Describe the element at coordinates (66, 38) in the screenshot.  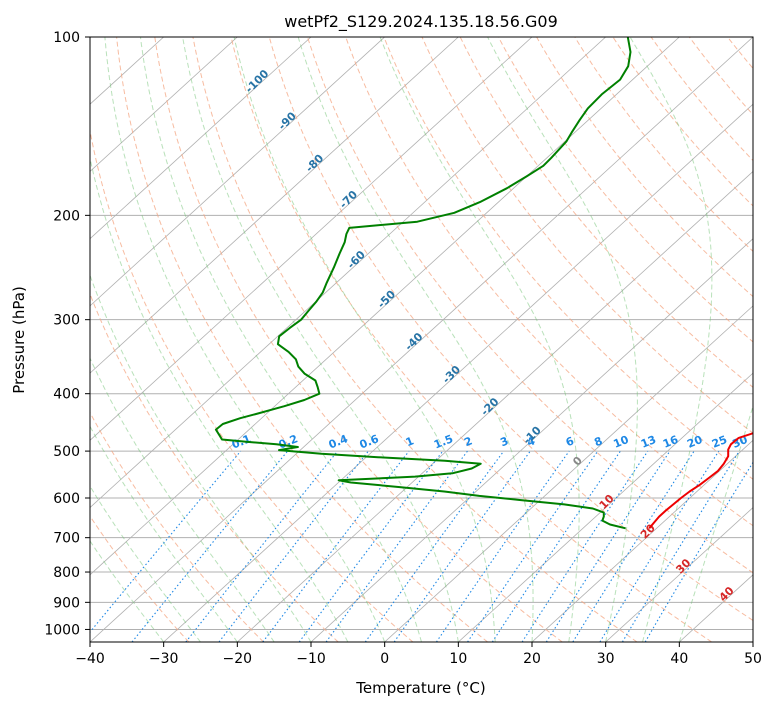
I see `y-tick-label: 100` at that location.